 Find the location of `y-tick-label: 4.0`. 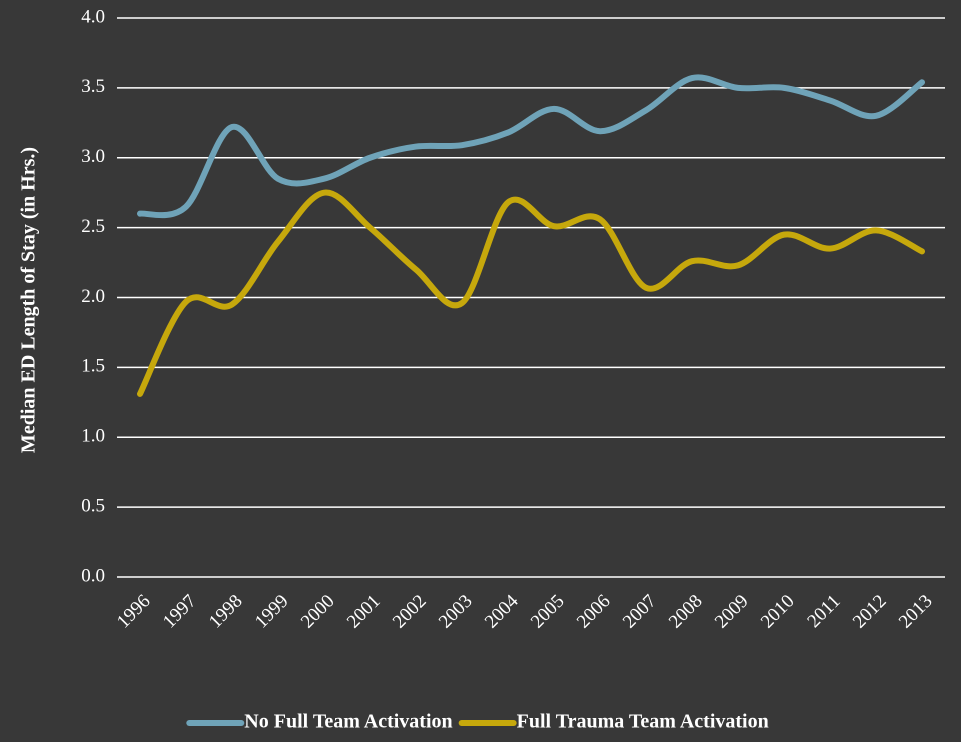

y-tick-label: 4.0 is located at coordinates (93, 16).